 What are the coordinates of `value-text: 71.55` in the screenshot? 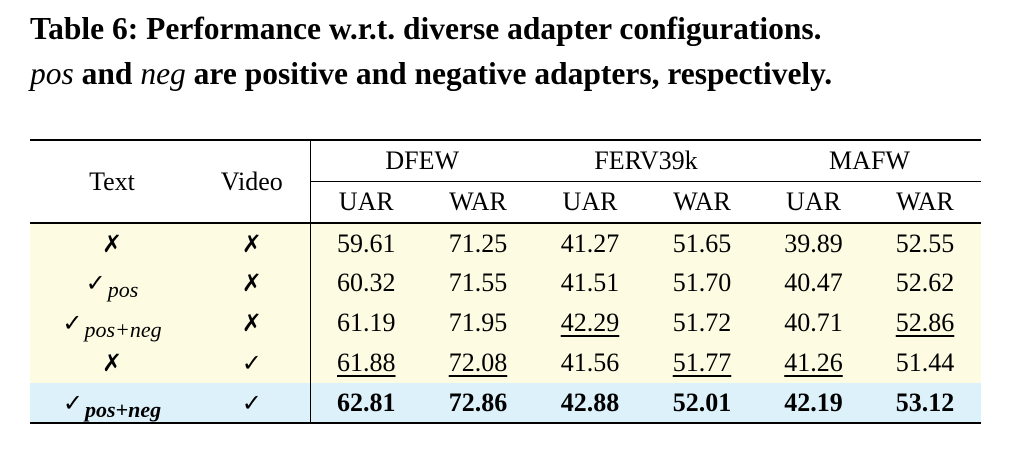 It's located at (478, 282).